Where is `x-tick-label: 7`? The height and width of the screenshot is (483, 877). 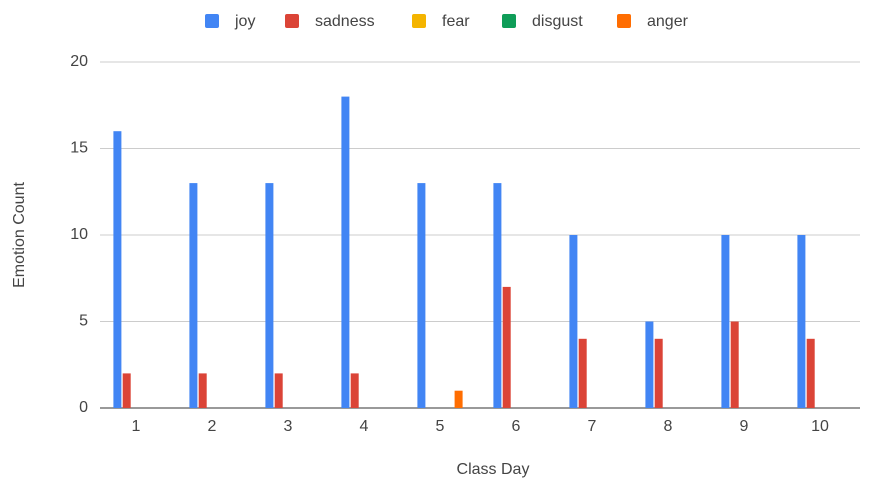
x-tick-label: 7 is located at coordinates (592, 426).